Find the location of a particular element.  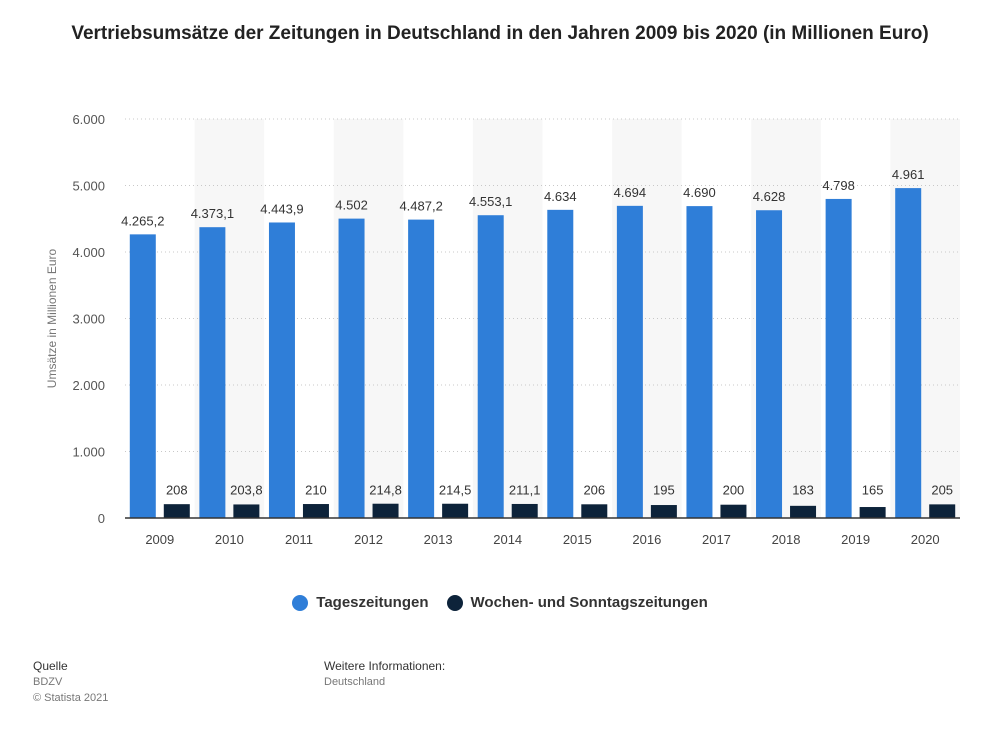

data-label-tageszeitungen: 4.443,9 is located at coordinates (281, 208).